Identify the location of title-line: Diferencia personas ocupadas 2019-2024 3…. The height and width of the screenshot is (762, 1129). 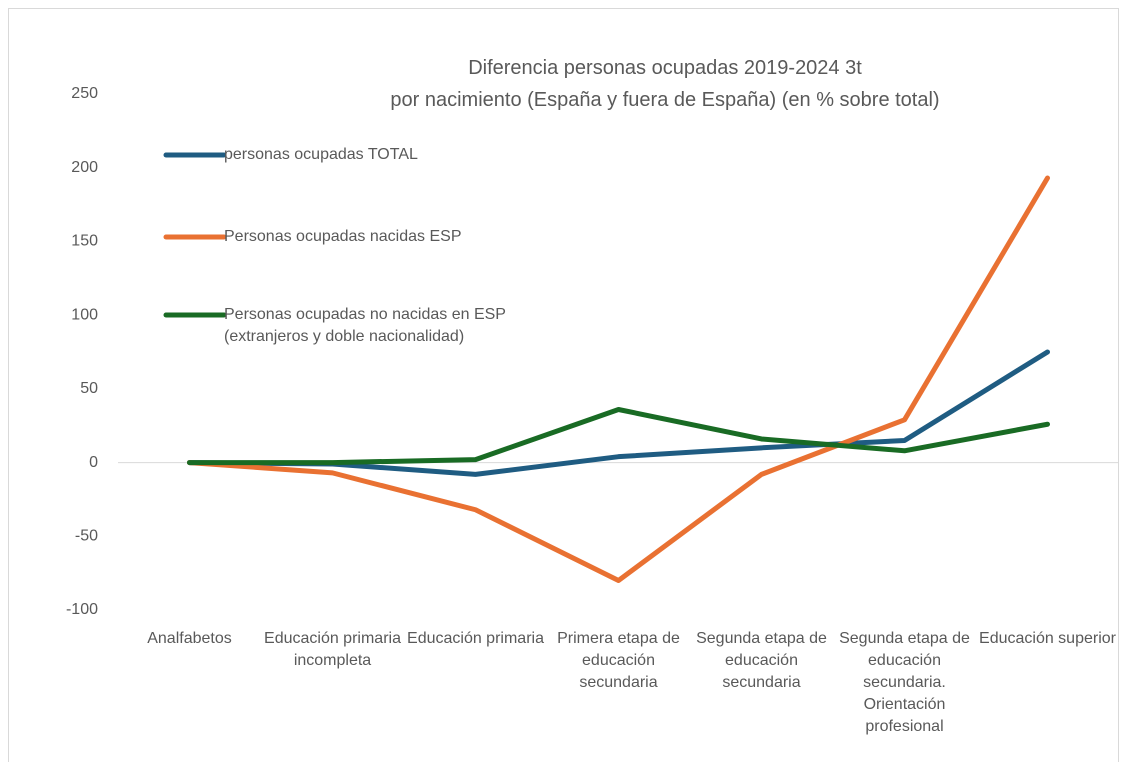
(665, 68).